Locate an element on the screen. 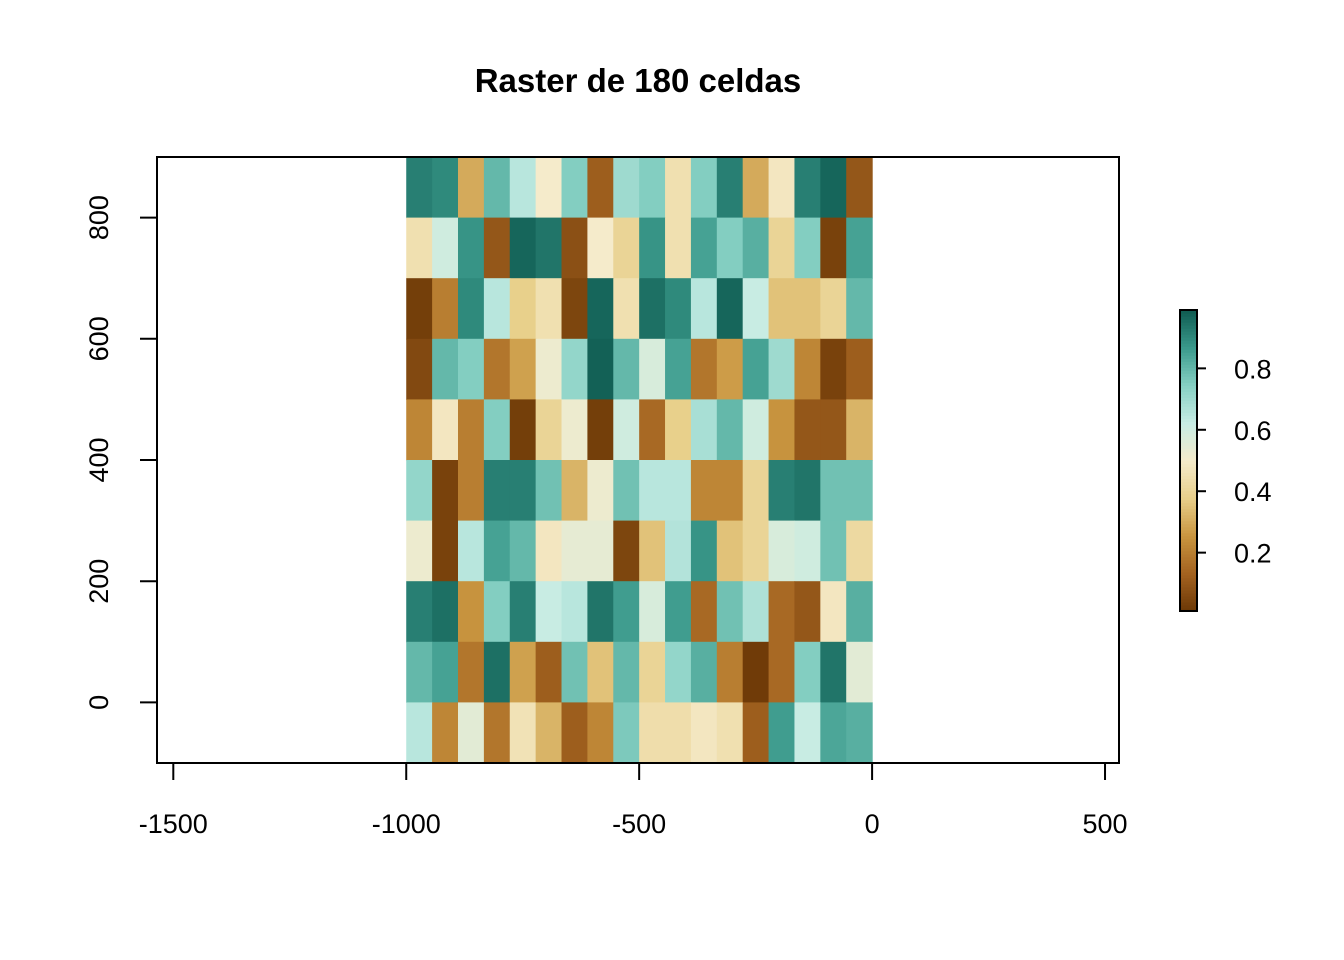 The height and width of the screenshot is (960, 1344). x-tick-label: -1000 is located at coordinates (406, 824).